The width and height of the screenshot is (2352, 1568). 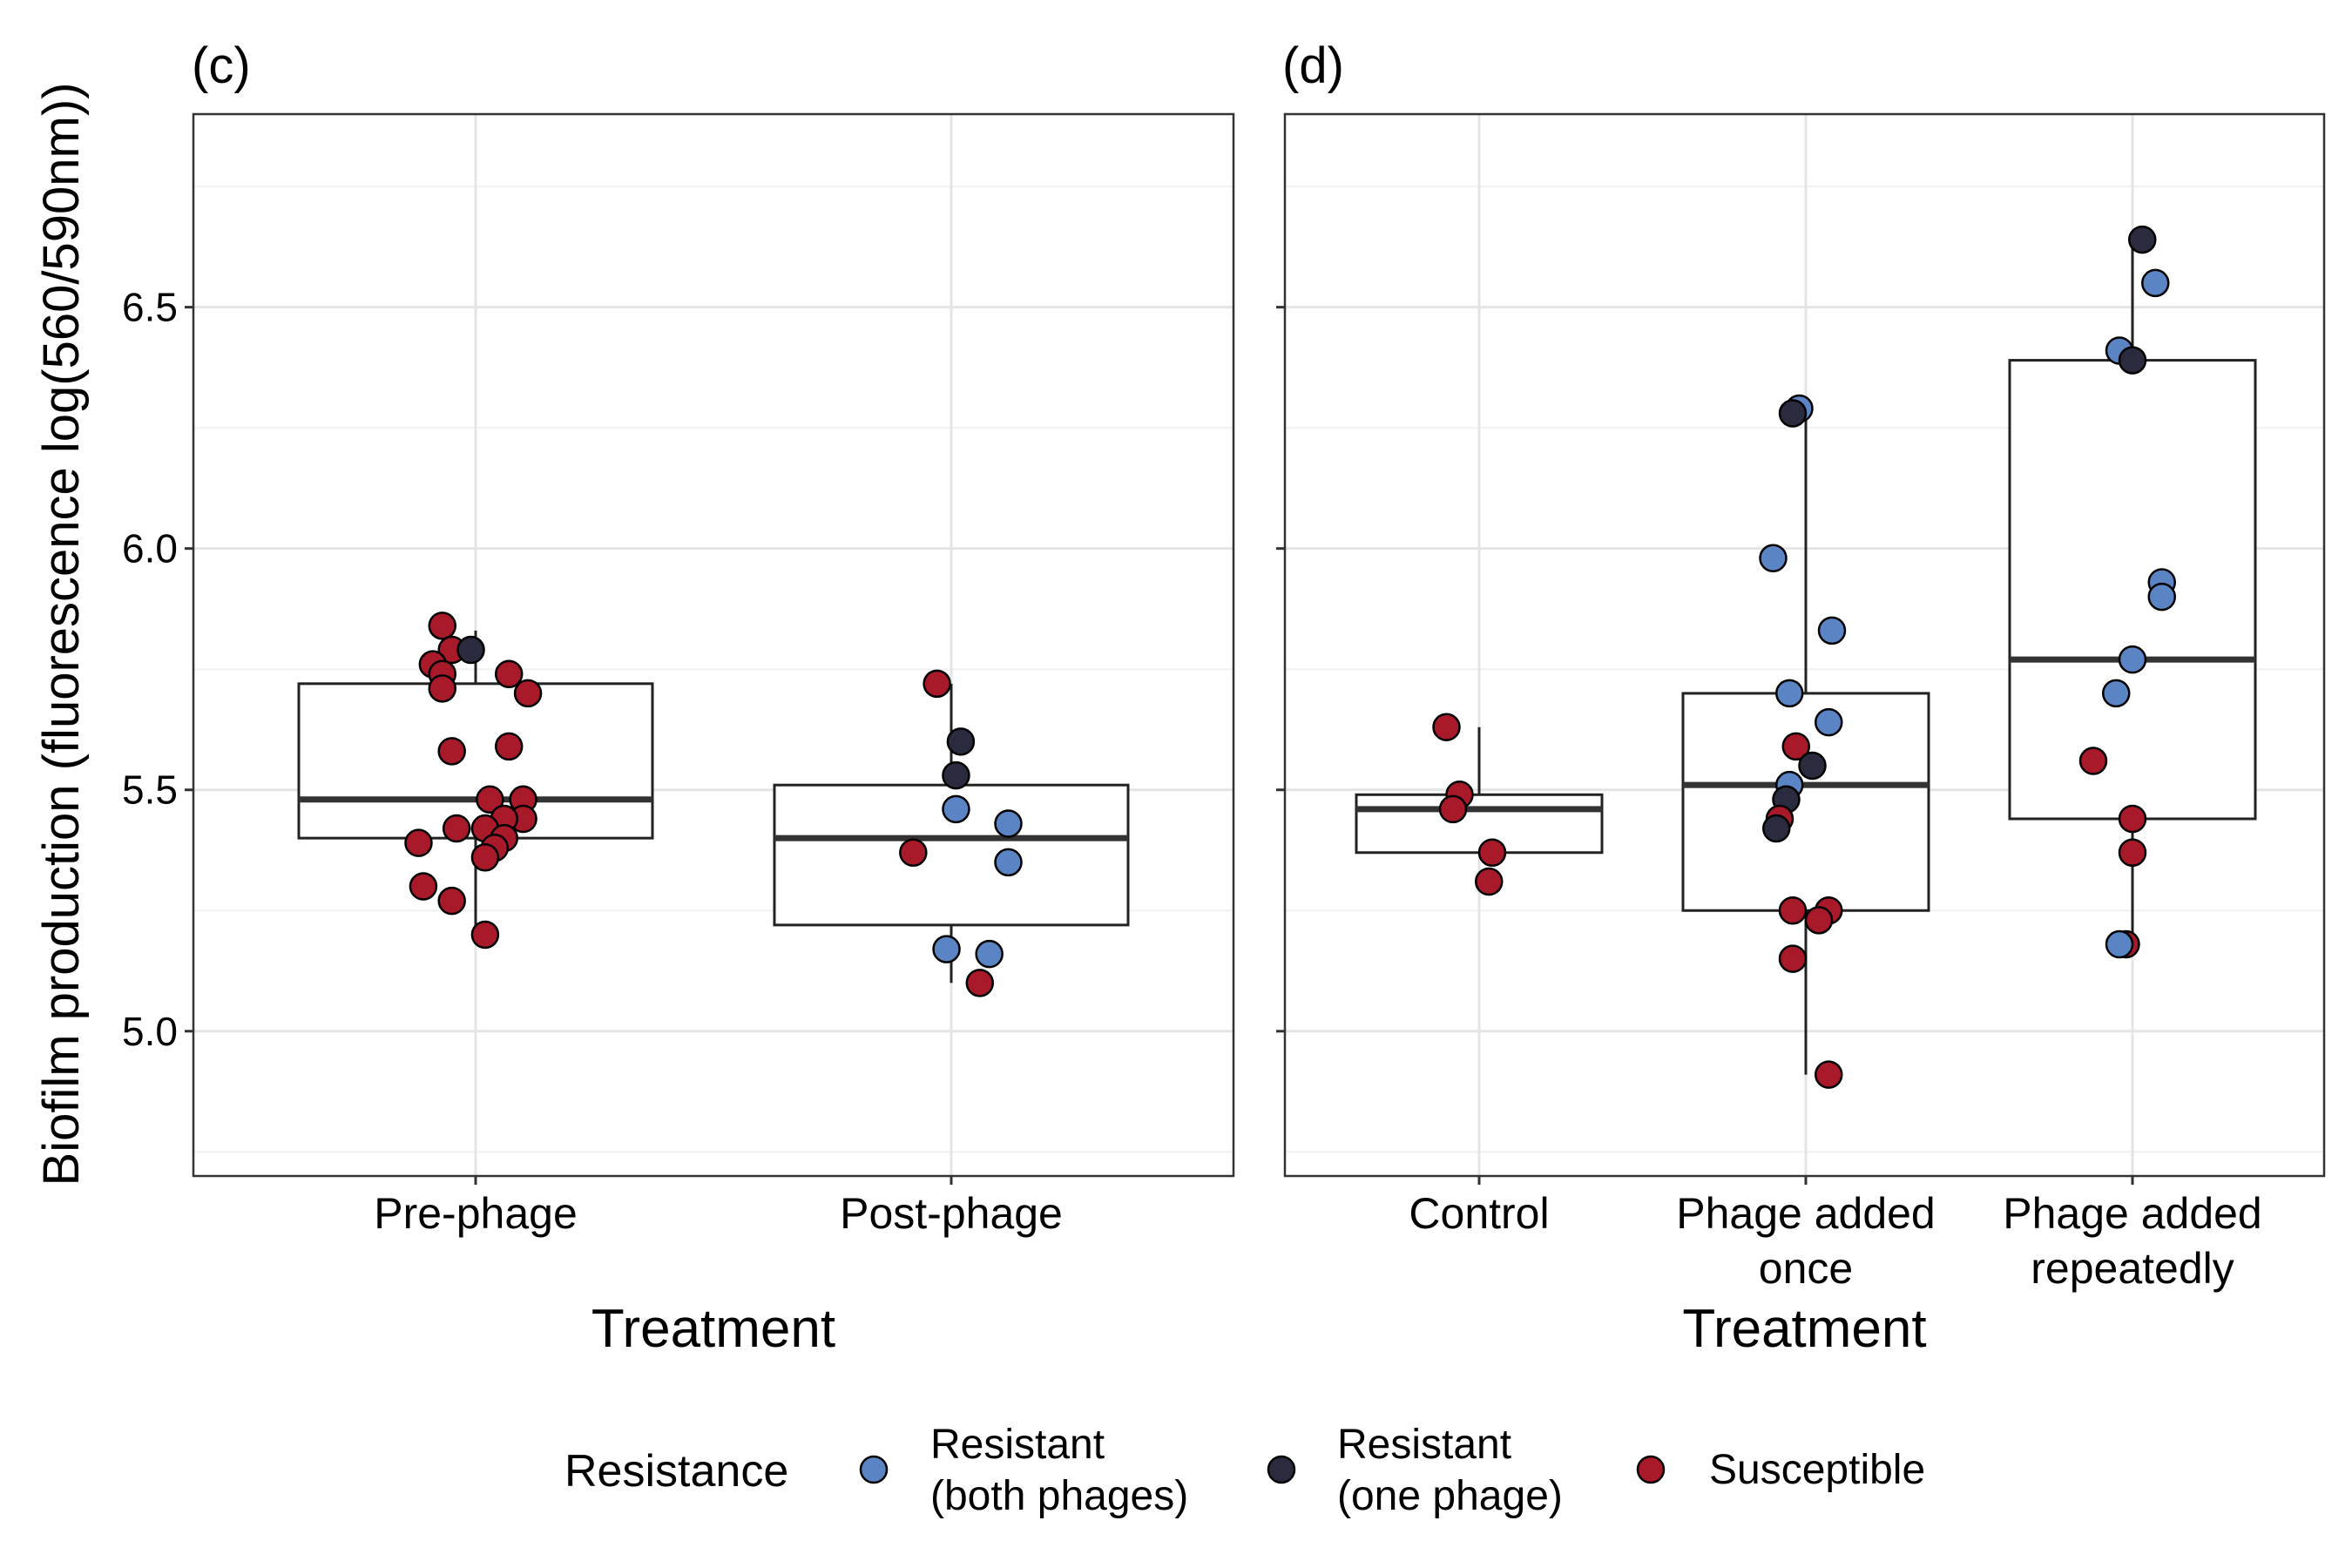 I want to click on x-tick-label: repeatedly, so click(x=2132, y=1268).